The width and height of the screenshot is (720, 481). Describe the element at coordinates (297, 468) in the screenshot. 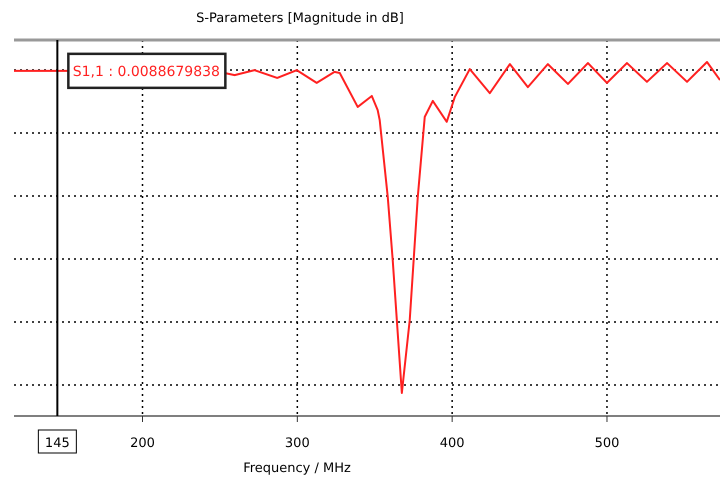

I see `x-axis-title: Frequency / MHz` at that location.